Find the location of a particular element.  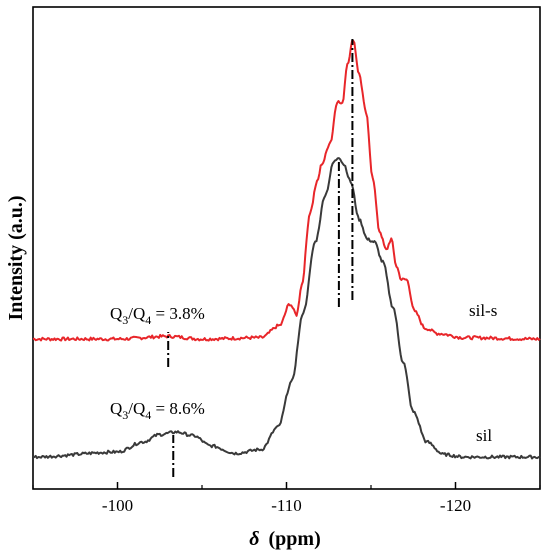

ratio-annotation-sil-s: Q3/Q4 = 3.8% is located at coordinates (157, 315).